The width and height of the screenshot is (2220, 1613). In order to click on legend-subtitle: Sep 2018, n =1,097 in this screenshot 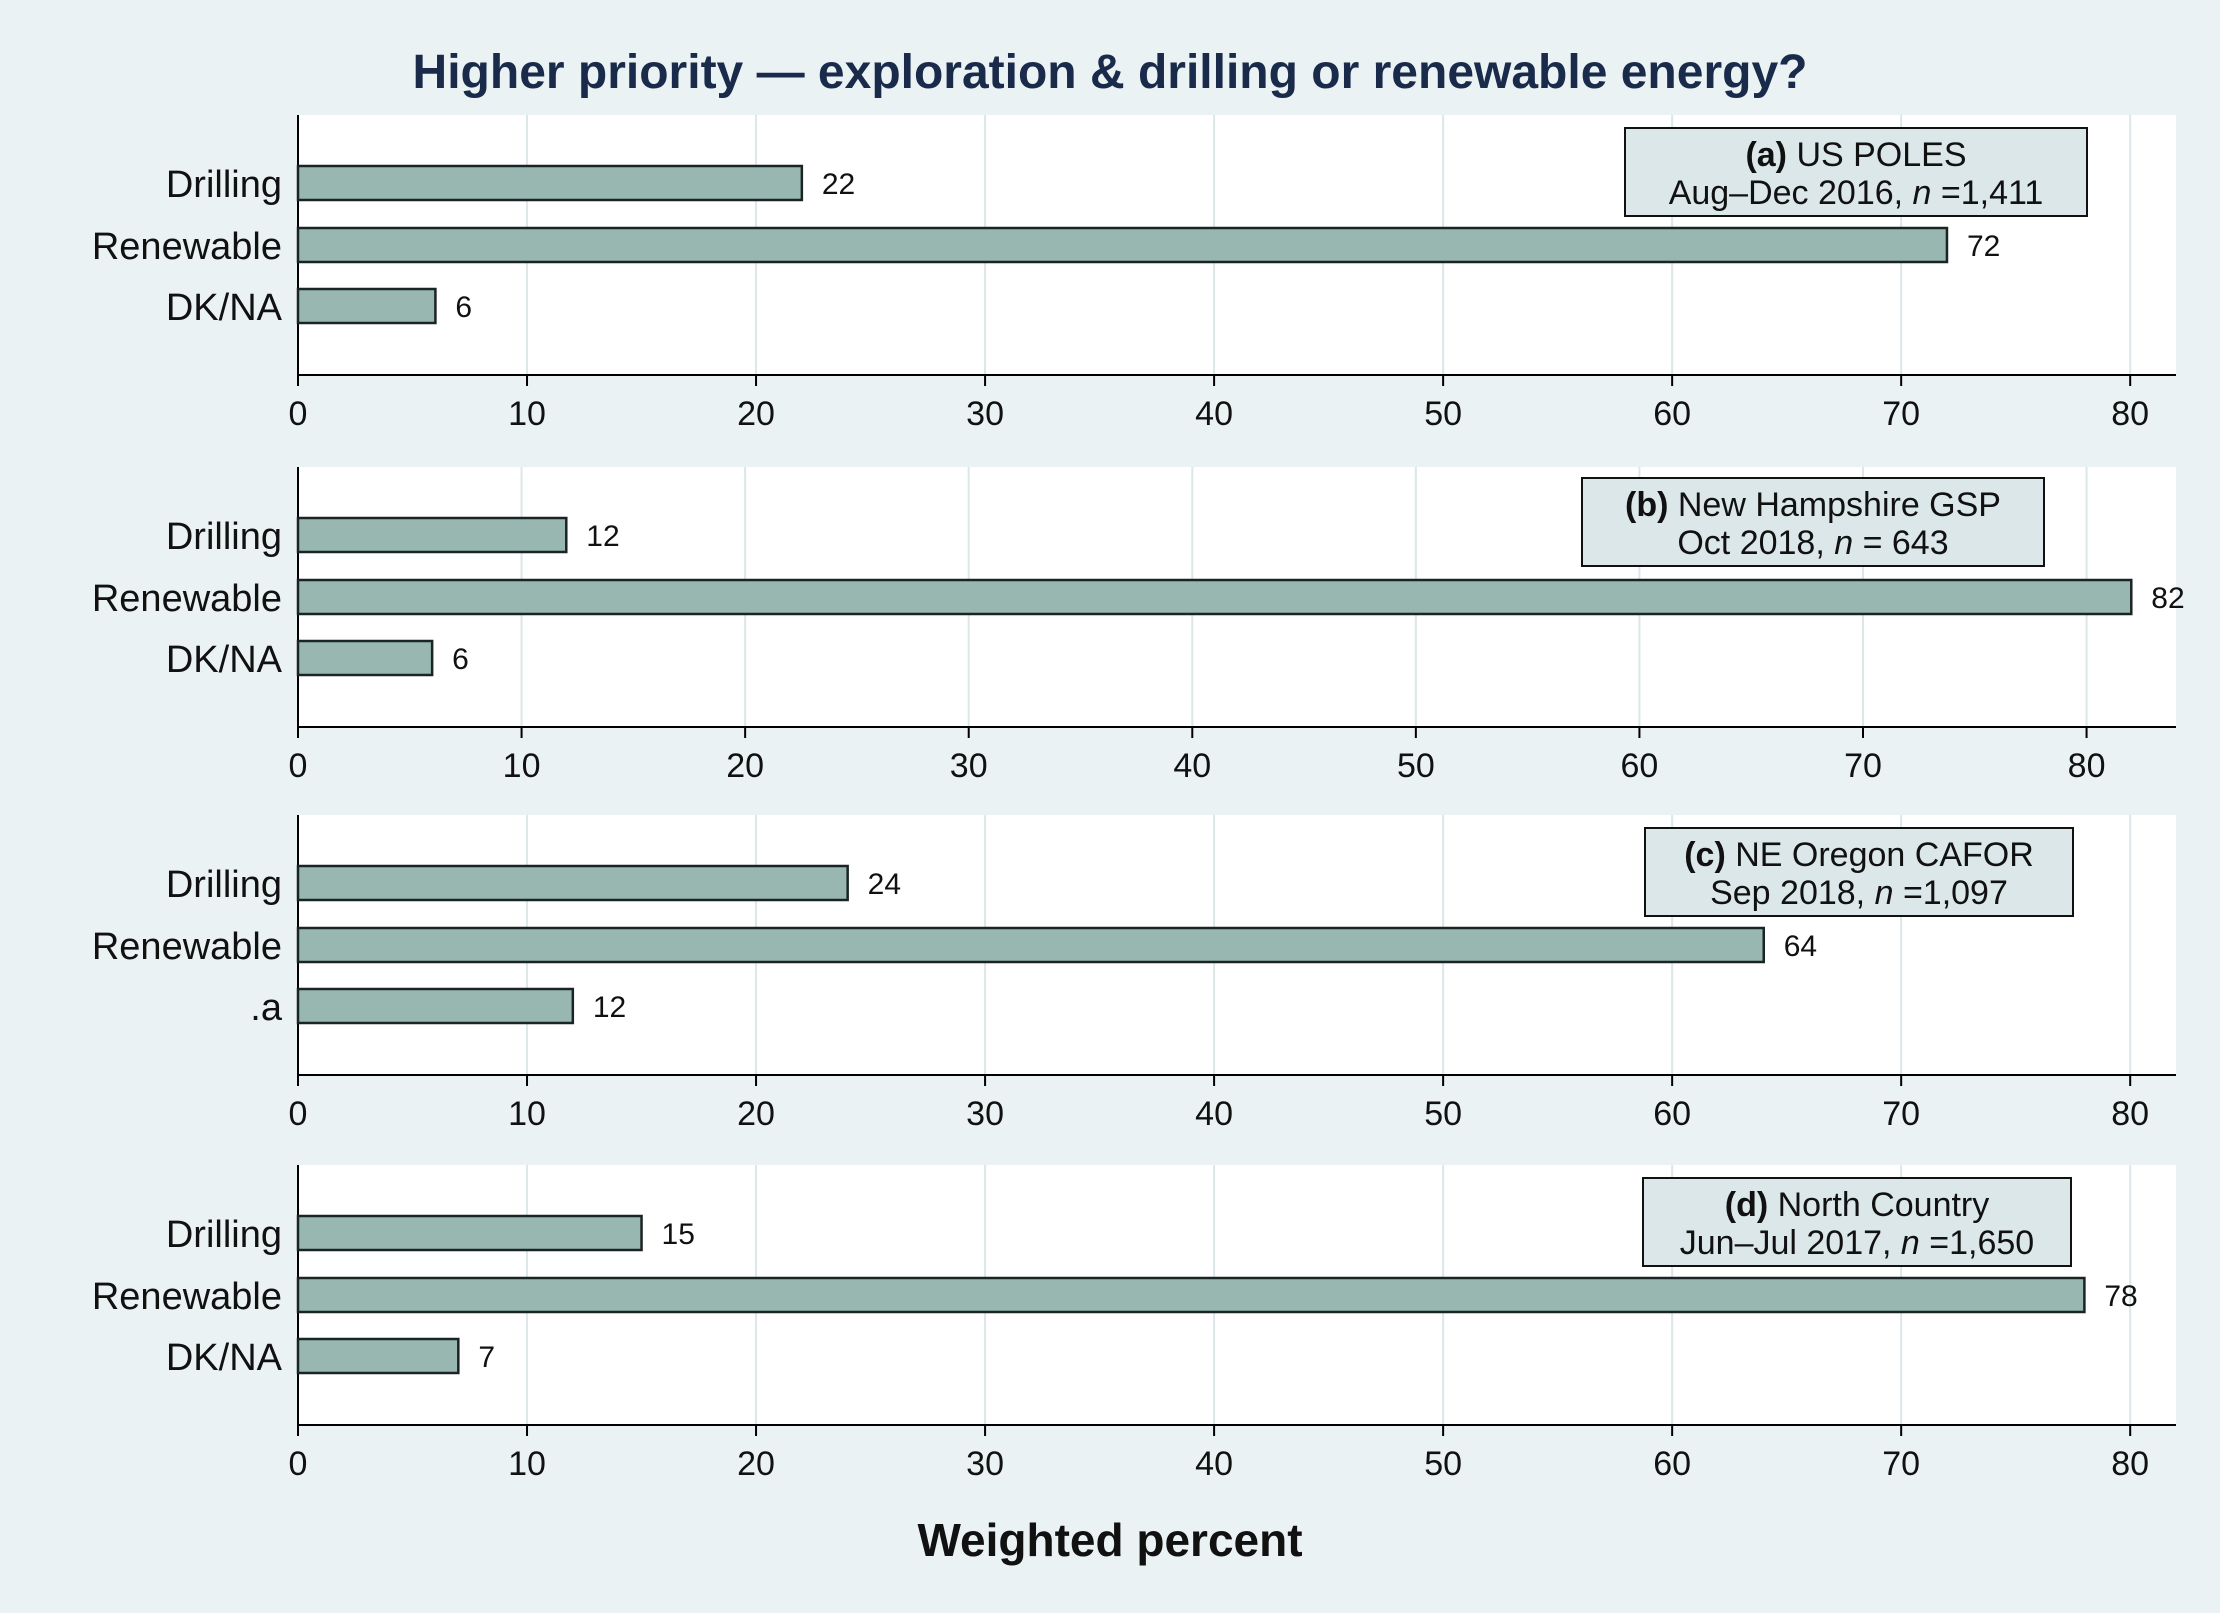, I will do `click(1859, 893)`.